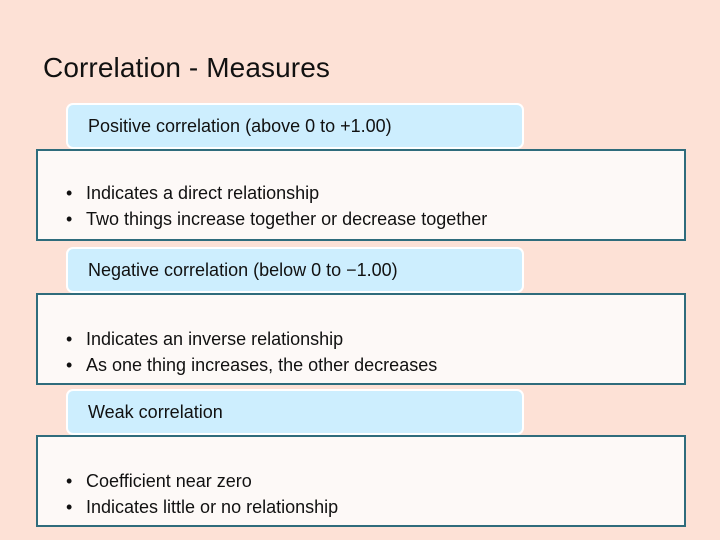 This screenshot has width=720, height=540. What do you see at coordinates (375, 339) in the screenshot?
I see `bullet-item: • Indicates an inverse relationship` at bounding box center [375, 339].